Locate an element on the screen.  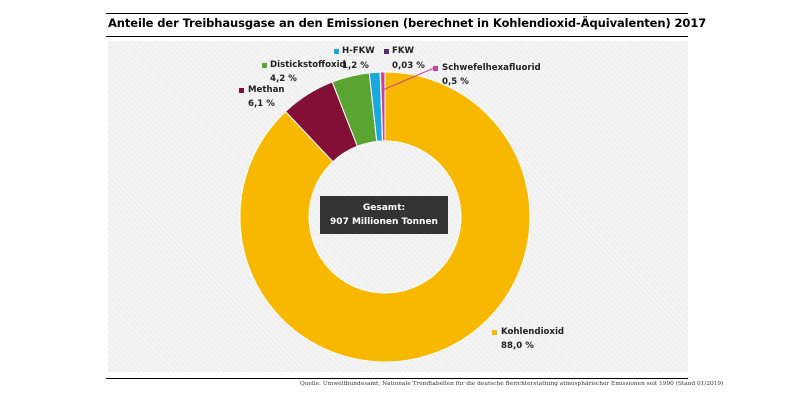
slice-value-kohlendioxid: 88,0 % is located at coordinates (517, 346).